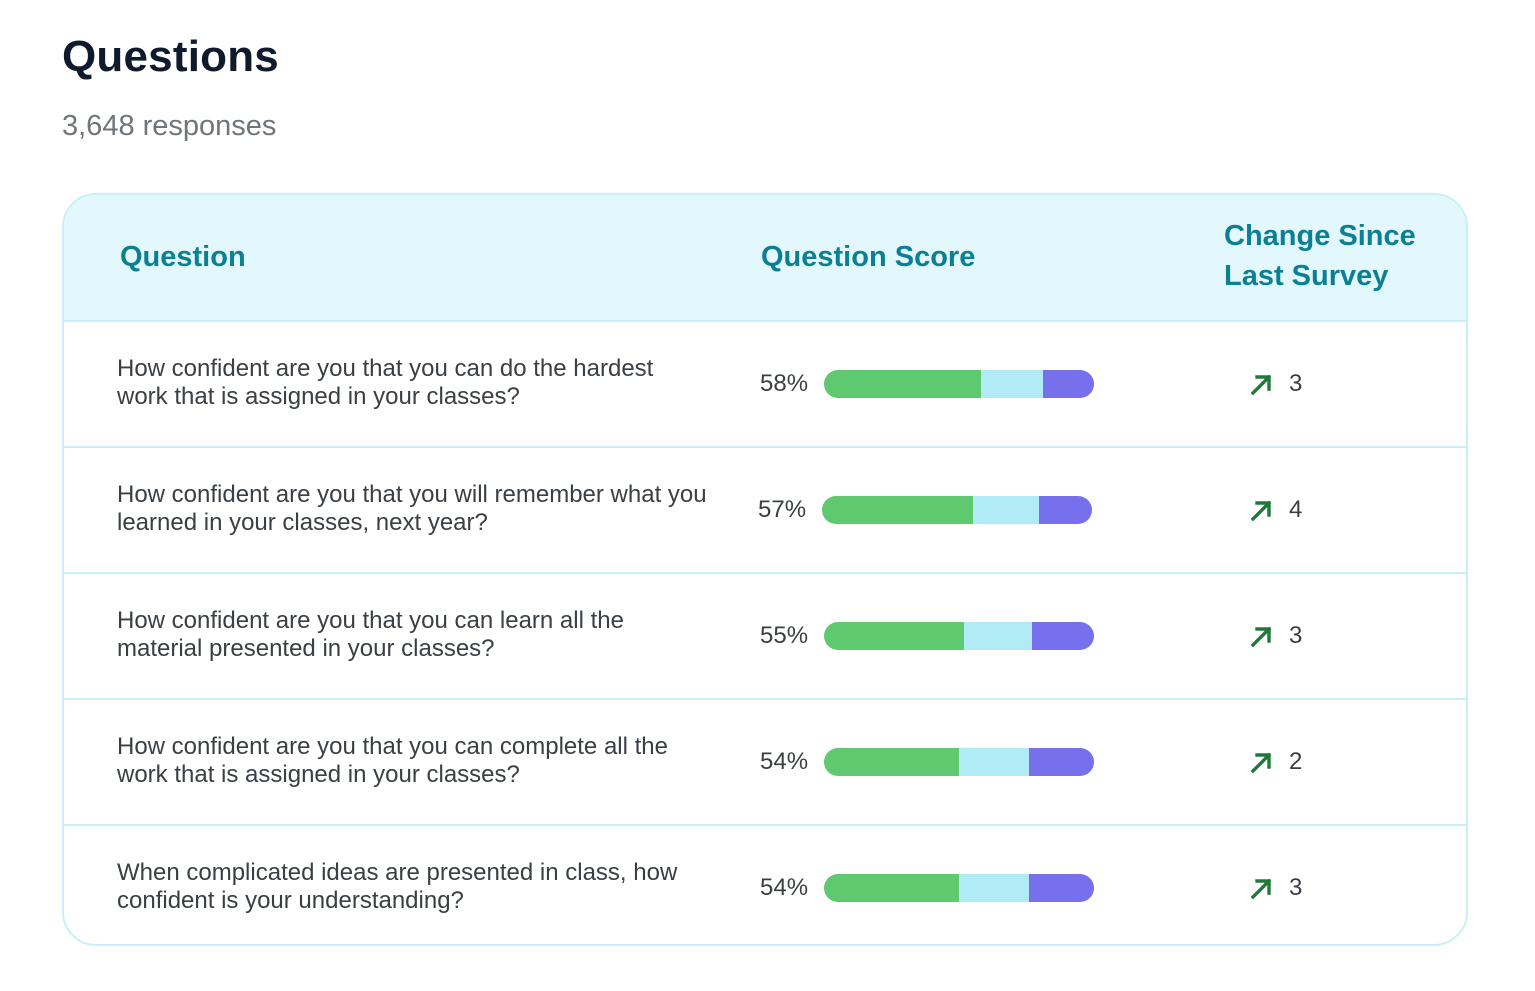 The height and width of the screenshot is (991, 1535). What do you see at coordinates (170, 56) in the screenshot?
I see `page-title: Questions` at bounding box center [170, 56].